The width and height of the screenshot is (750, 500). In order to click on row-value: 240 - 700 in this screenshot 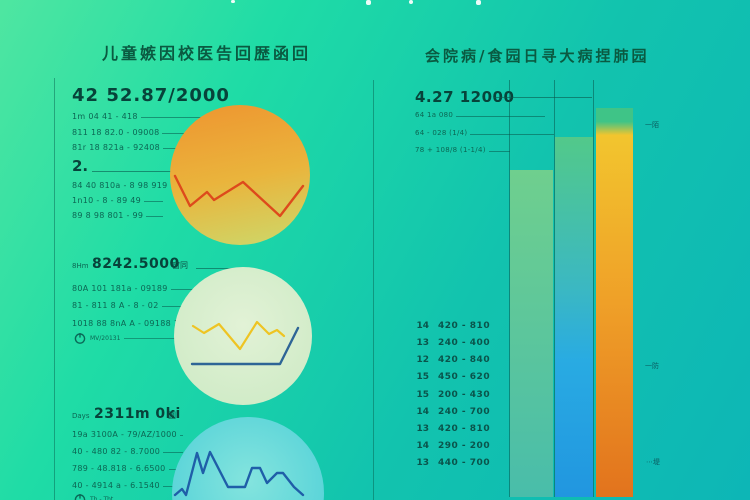, I will do `click(464, 412)`.